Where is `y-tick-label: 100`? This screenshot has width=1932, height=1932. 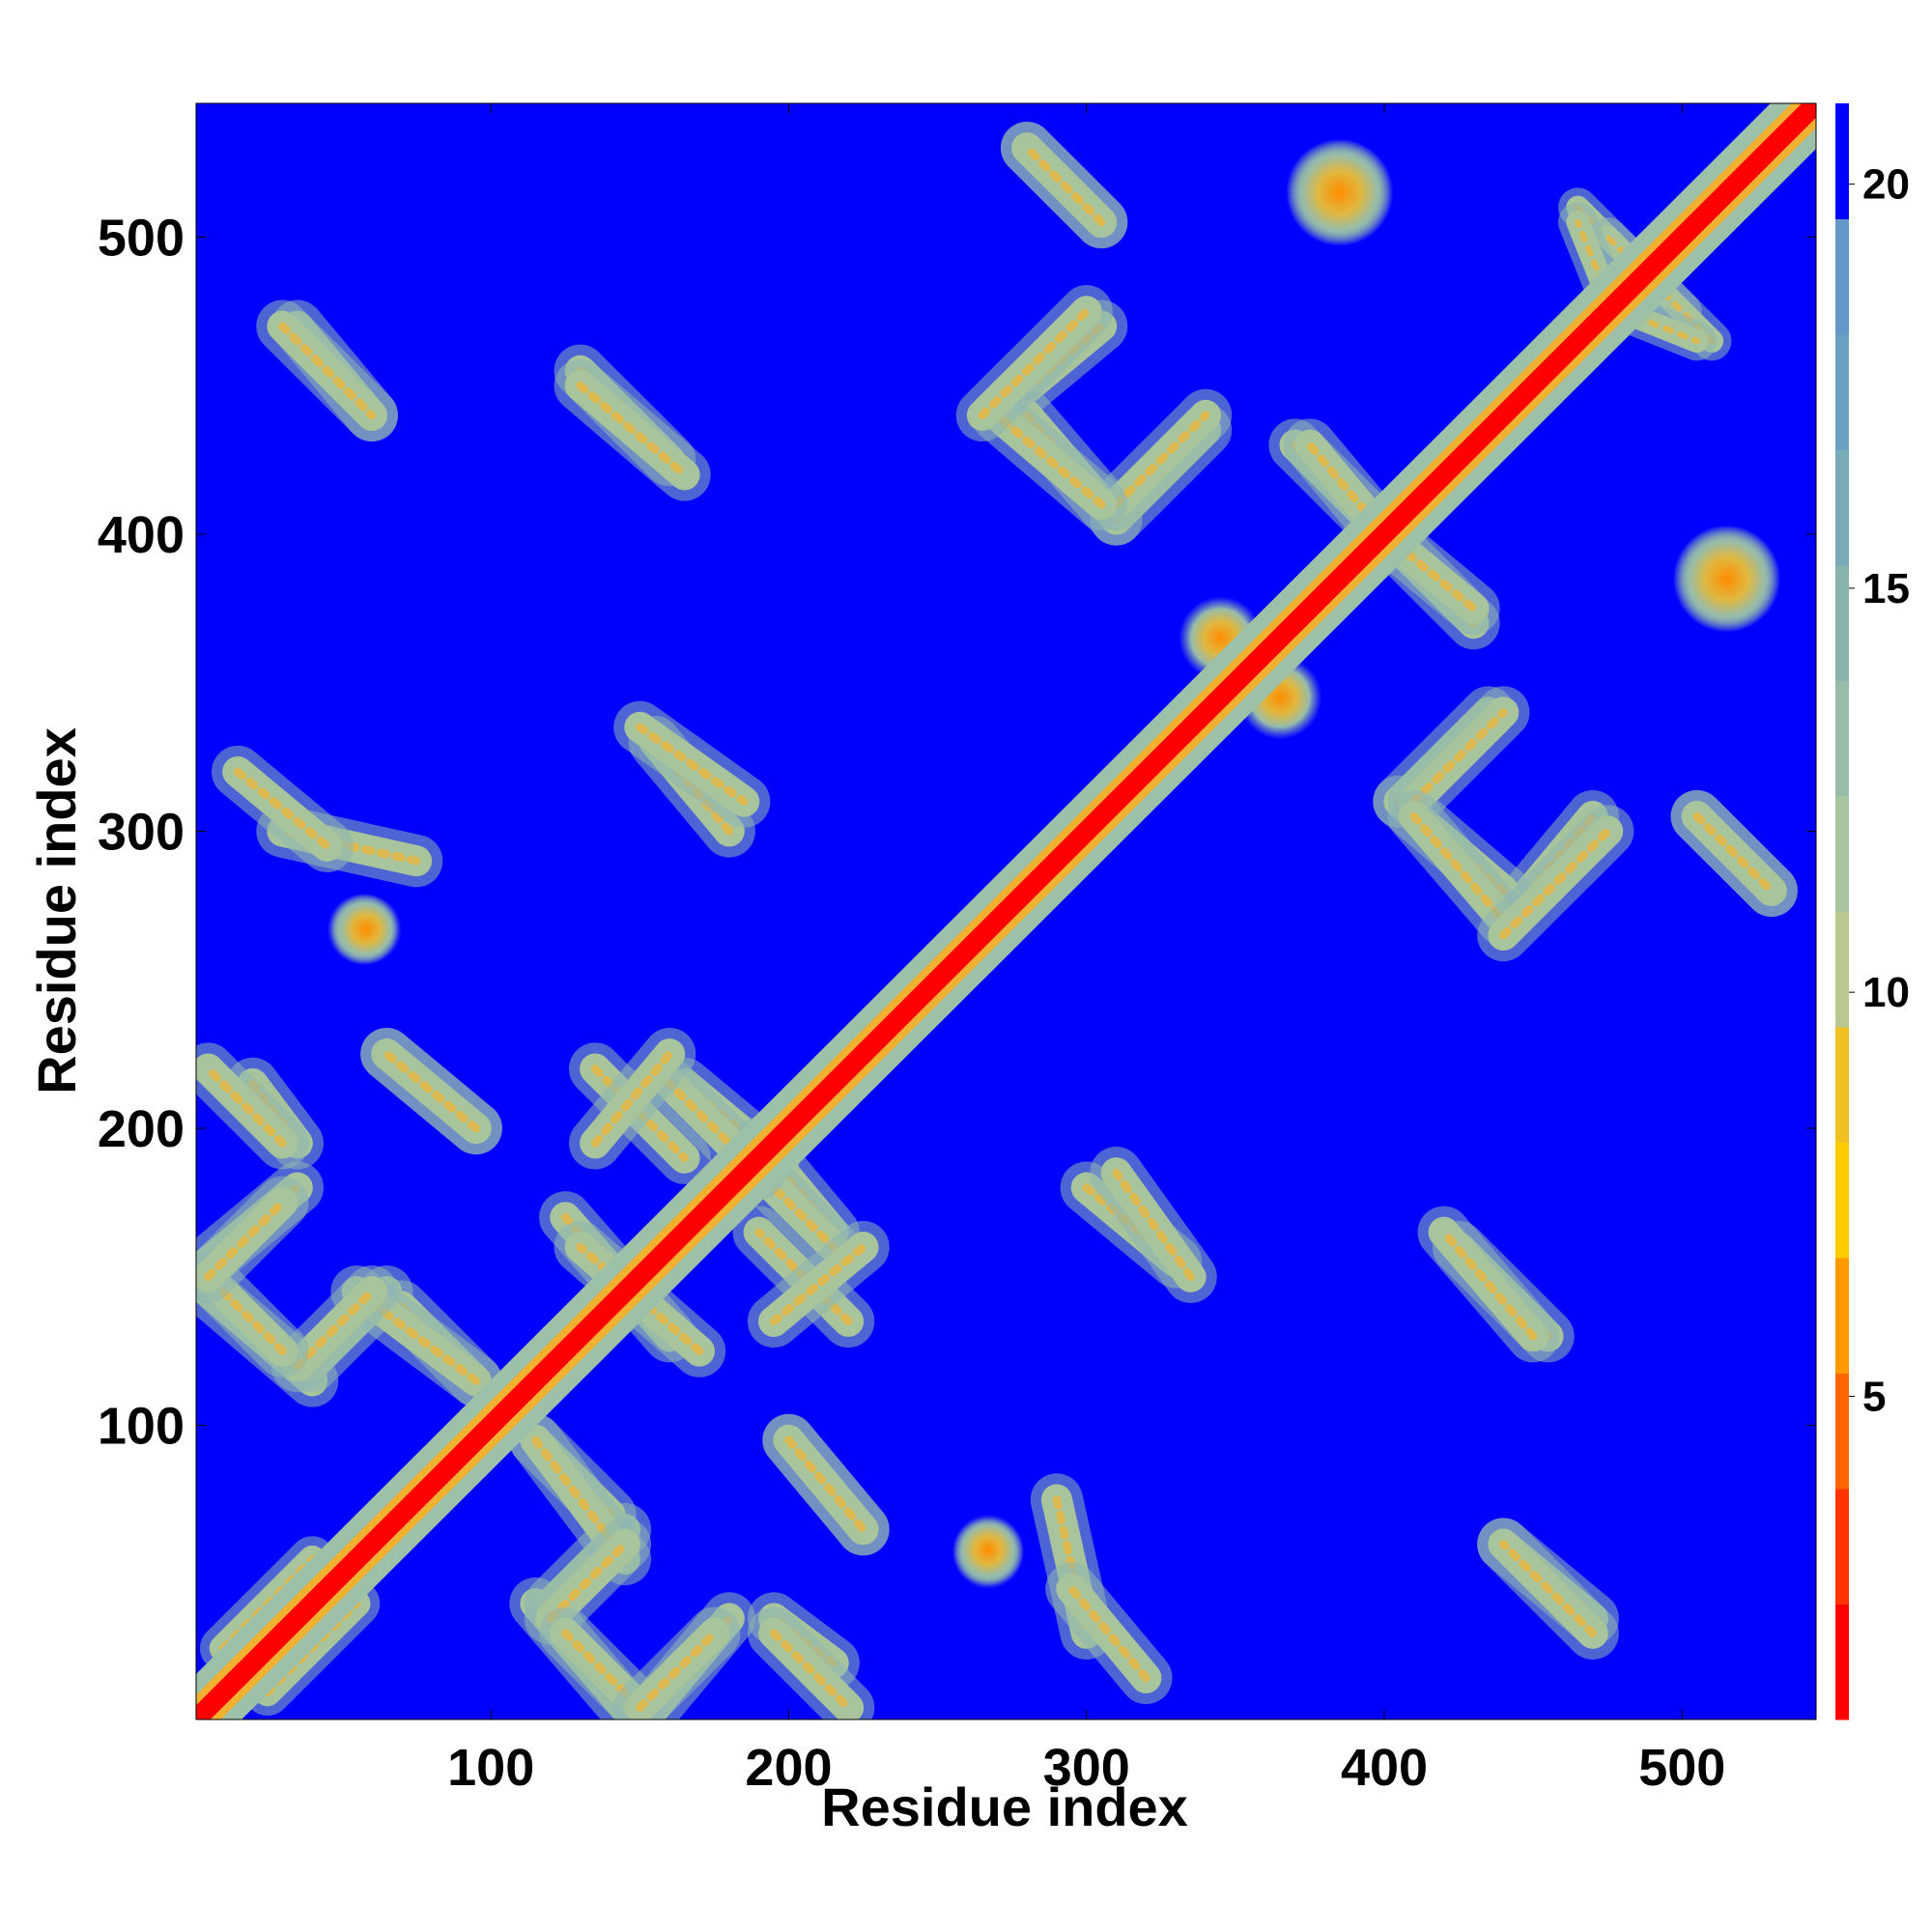 y-tick-label: 100 is located at coordinates (141, 1427).